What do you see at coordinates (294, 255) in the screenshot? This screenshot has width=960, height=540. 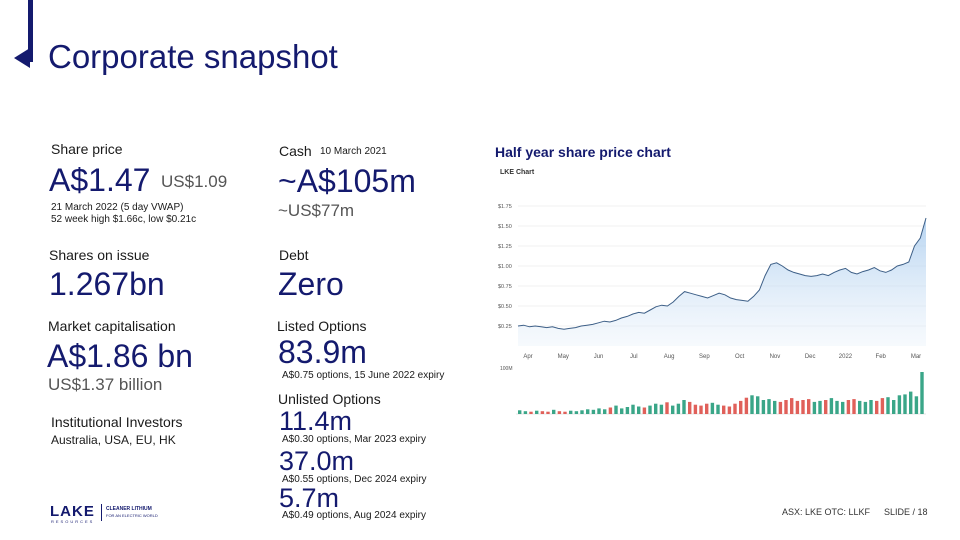 I see `debt-label: Debt` at bounding box center [294, 255].